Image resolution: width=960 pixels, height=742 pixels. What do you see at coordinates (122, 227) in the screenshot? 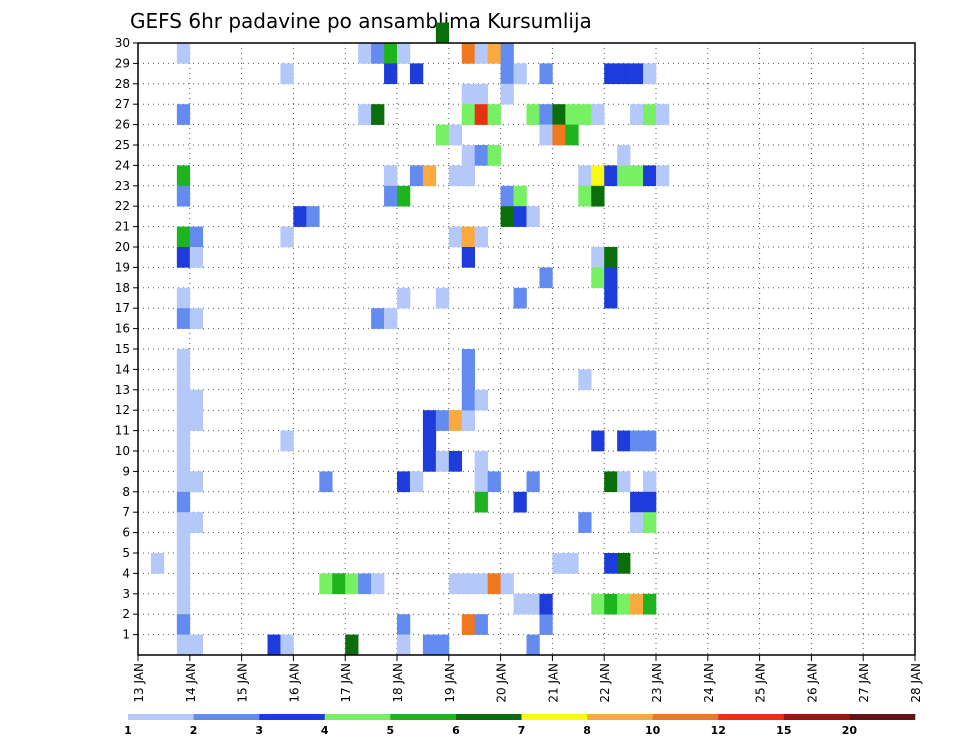
I see `y-tick-label: 21` at bounding box center [122, 227].